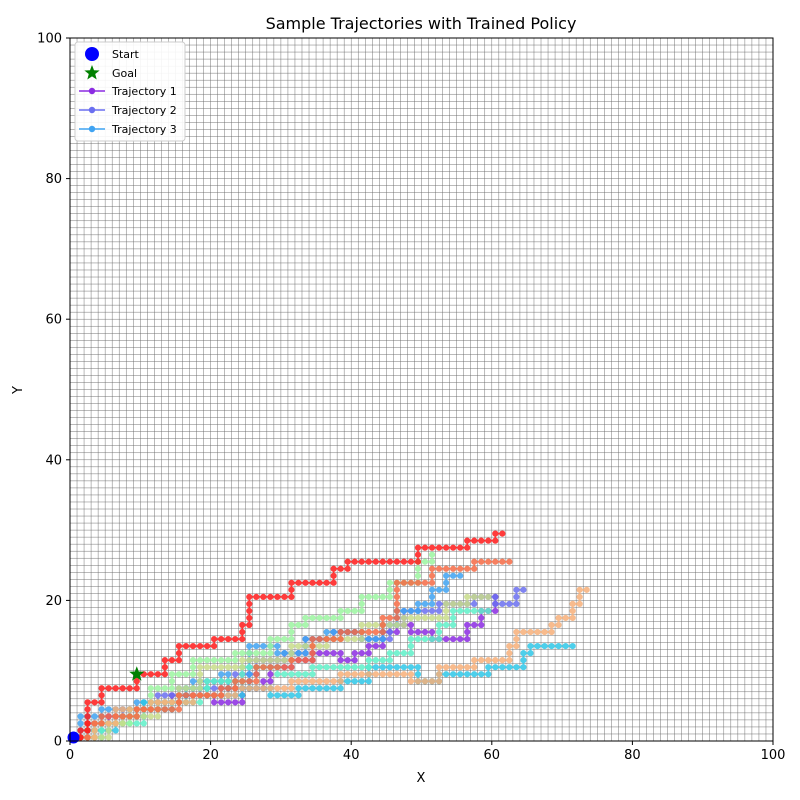  Describe the element at coordinates (773, 755) in the screenshot. I see `x-tick-label: 100` at that location.